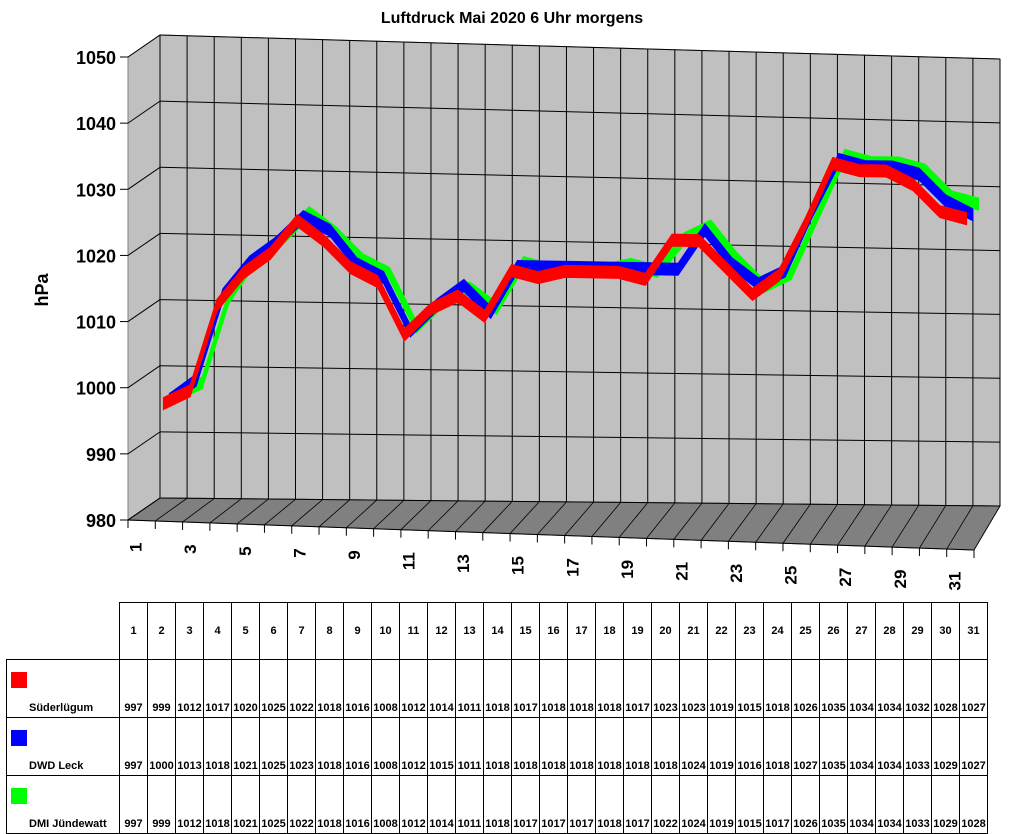  Describe the element at coordinates (68, 824) in the screenshot. I see `legend-label: DMI Jündewatt` at that location.